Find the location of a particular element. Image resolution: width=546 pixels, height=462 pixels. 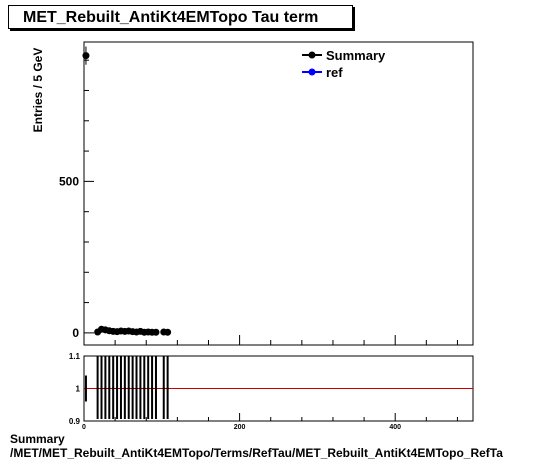

ratio-y-tick-label: 1.1 is located at coordinates (75, 356).